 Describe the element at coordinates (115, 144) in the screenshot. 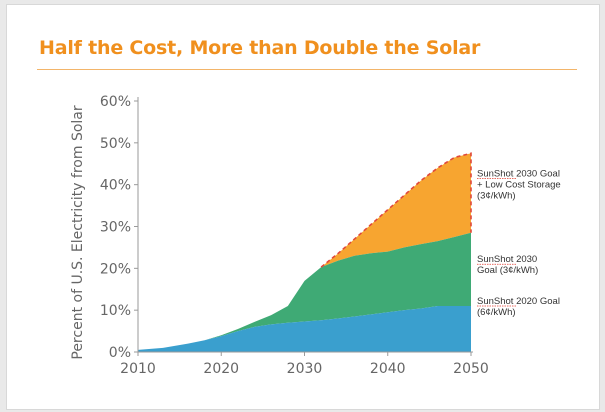

I see `y-tick-label: 50%` at that location.